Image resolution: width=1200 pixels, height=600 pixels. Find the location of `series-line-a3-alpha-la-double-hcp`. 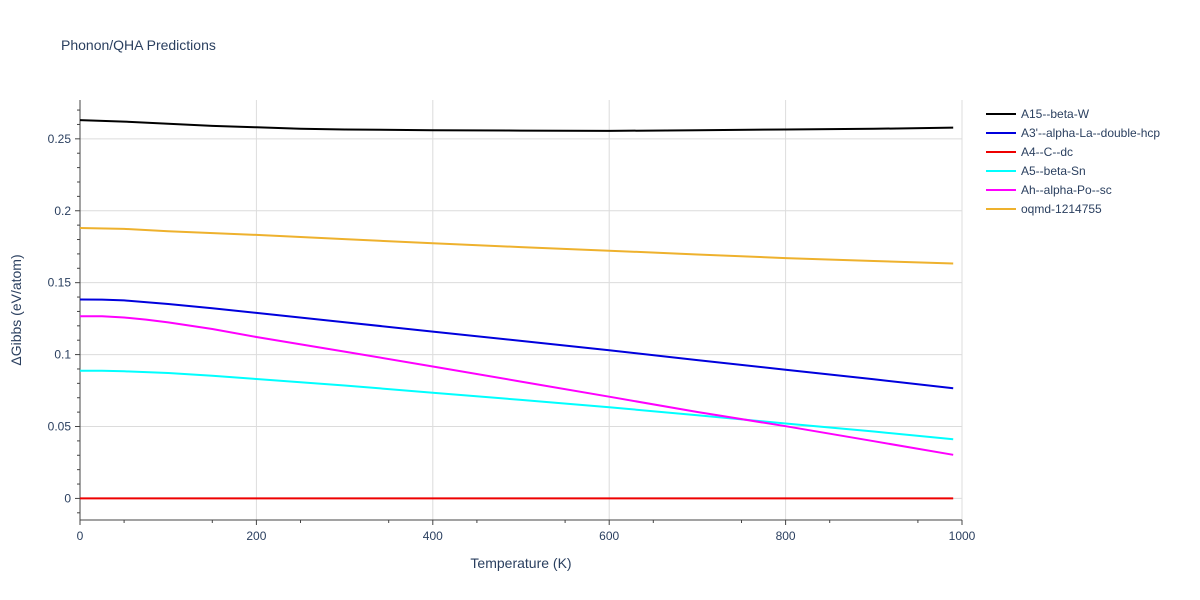

series-line-a3-alpha-la-double-hcp is located at coordinates (516, 344).